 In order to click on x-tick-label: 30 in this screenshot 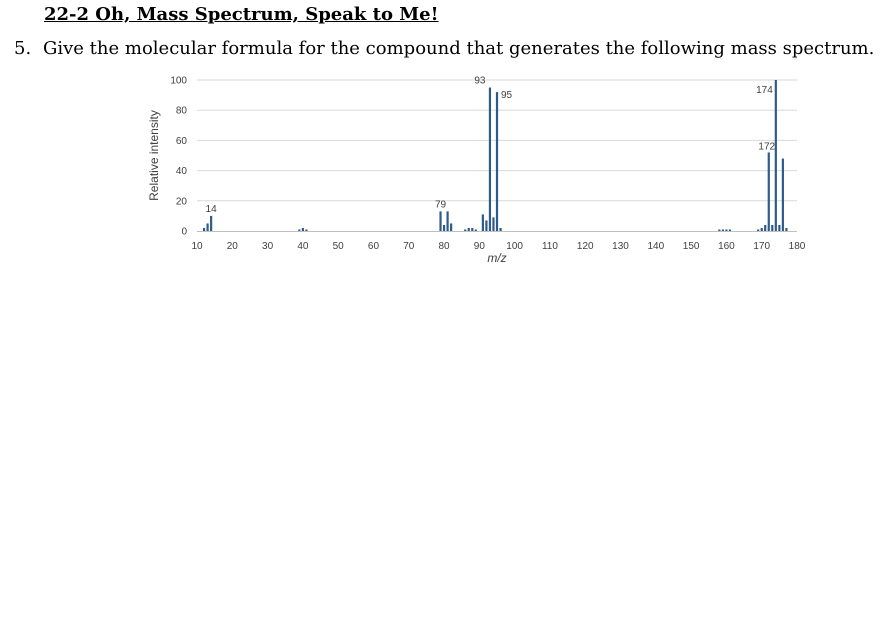, I will do `click(268, 246)`.